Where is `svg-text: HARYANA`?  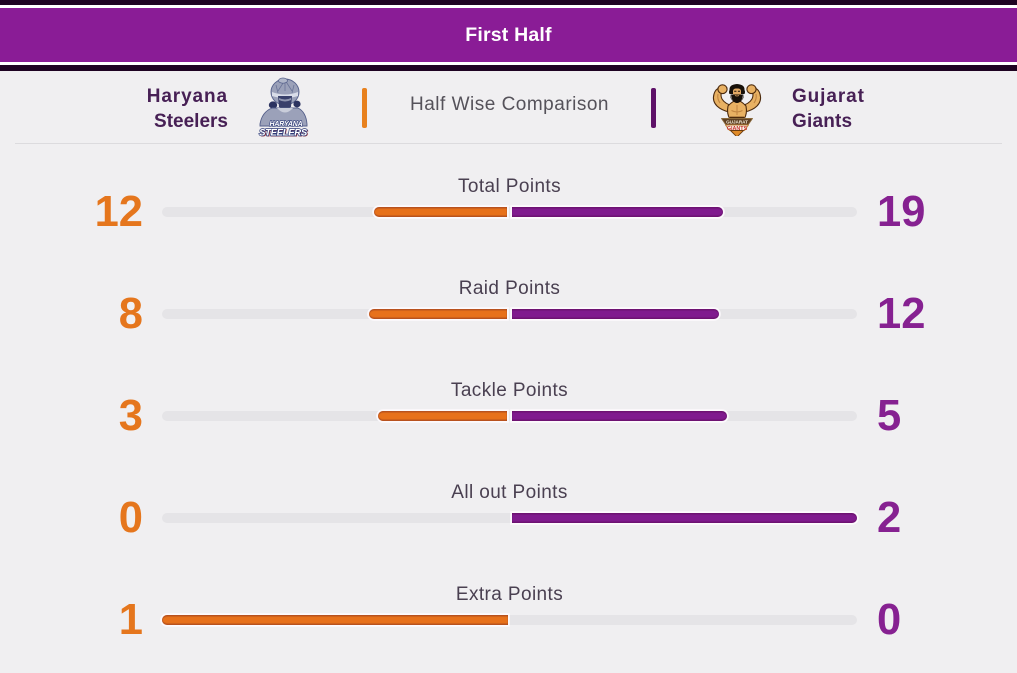
svg-text: HARYANA is located at coordinates (286, 124).